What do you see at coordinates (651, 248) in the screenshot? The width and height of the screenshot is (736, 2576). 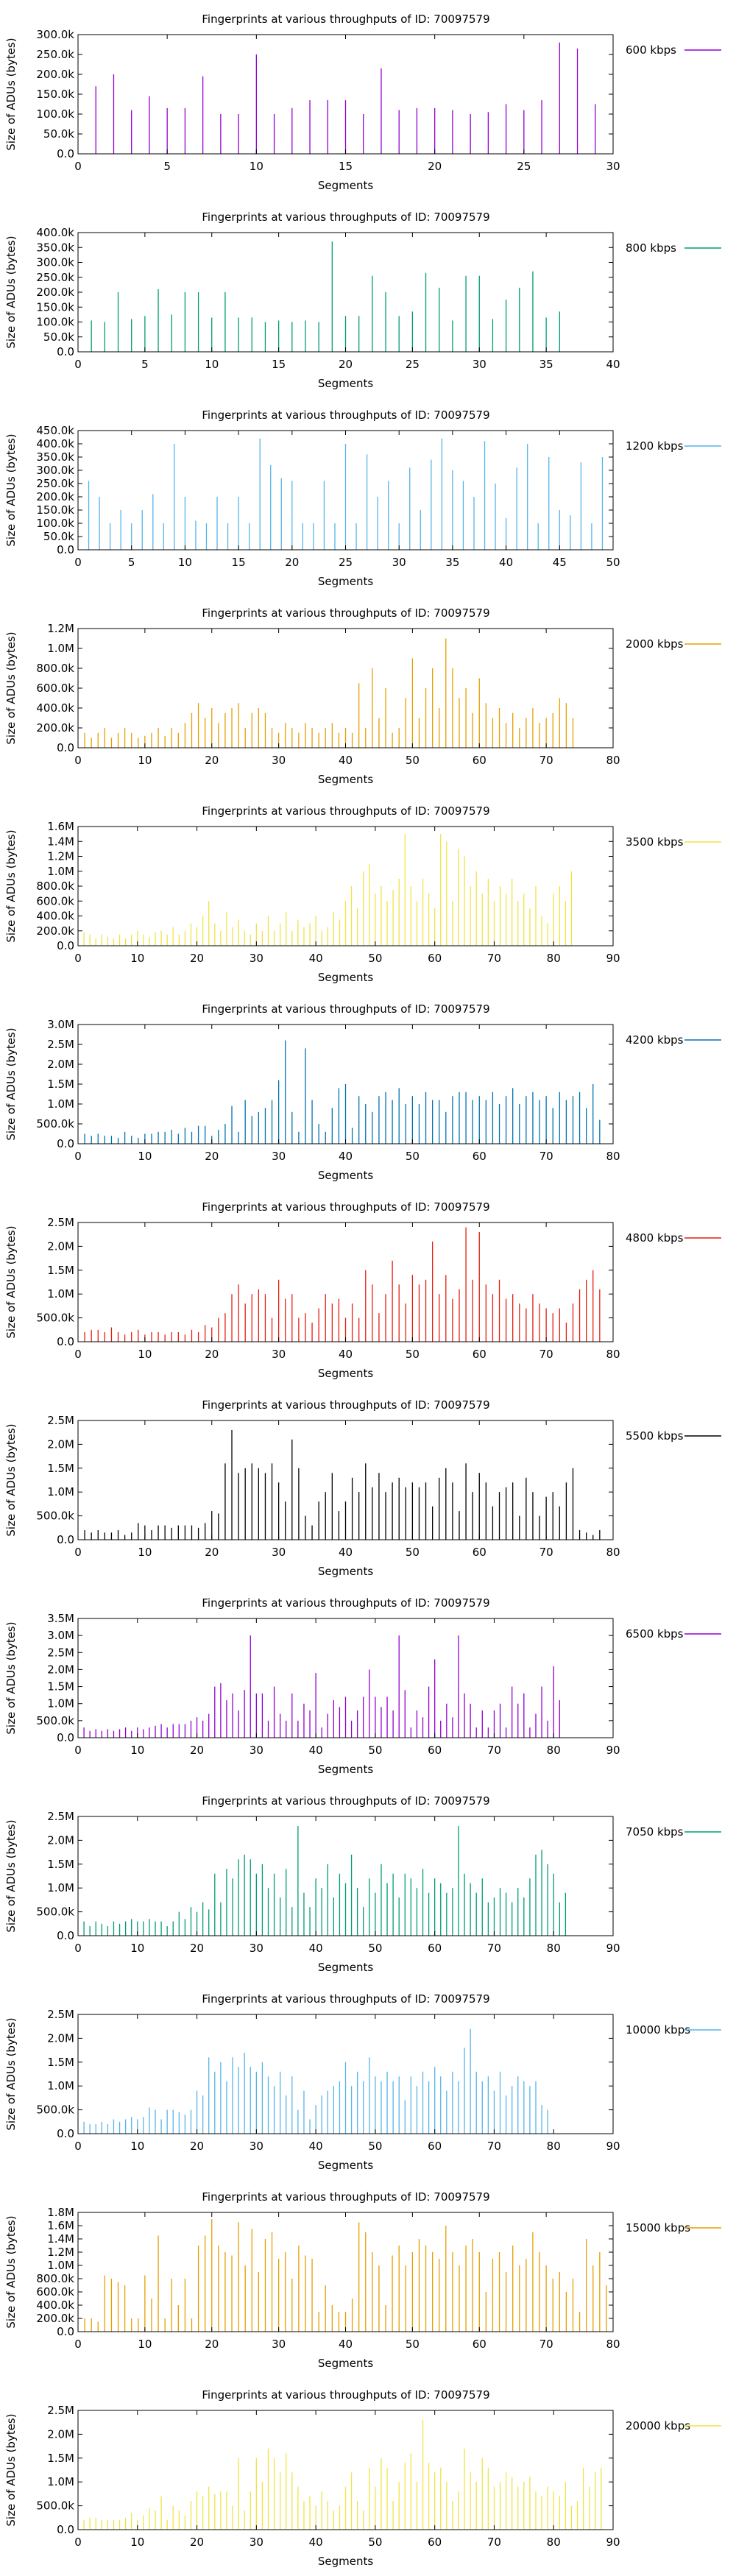 I see `legend-label: 800 kbps` at bounding box center [651, 248].